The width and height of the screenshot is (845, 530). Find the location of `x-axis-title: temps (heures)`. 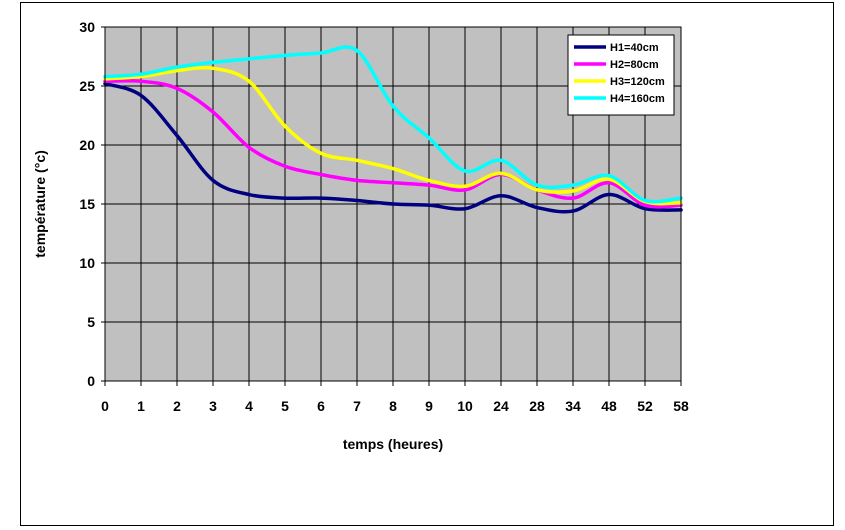

x-axis-title: temps (heures) is located at coordinates (393, 444).